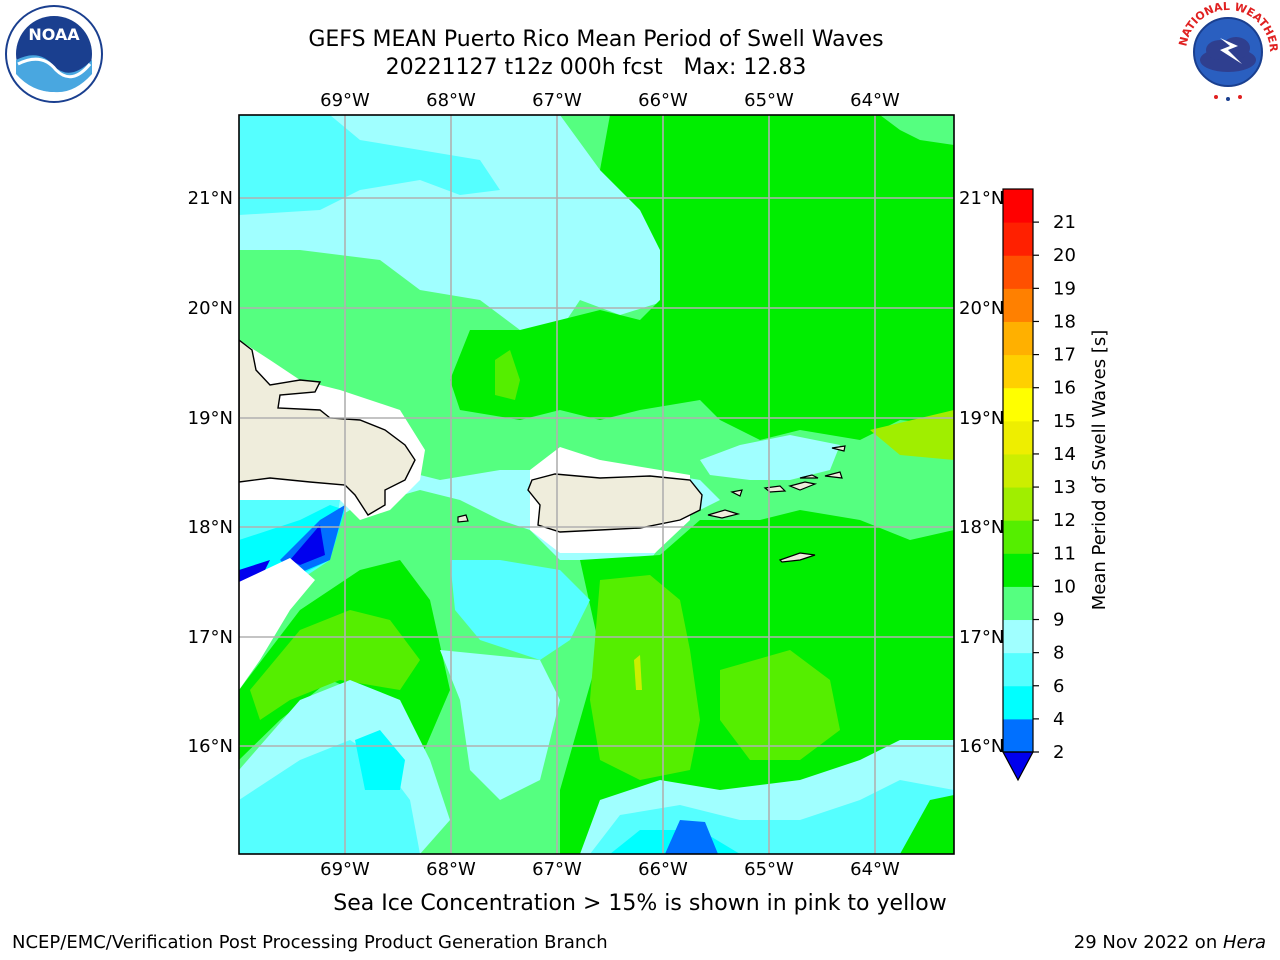 The image size is (1280, 960). I want to click on lat-ticks-right: 21°N 20°N 19°N 18°N 17°N 16°N, so click(981, 472).